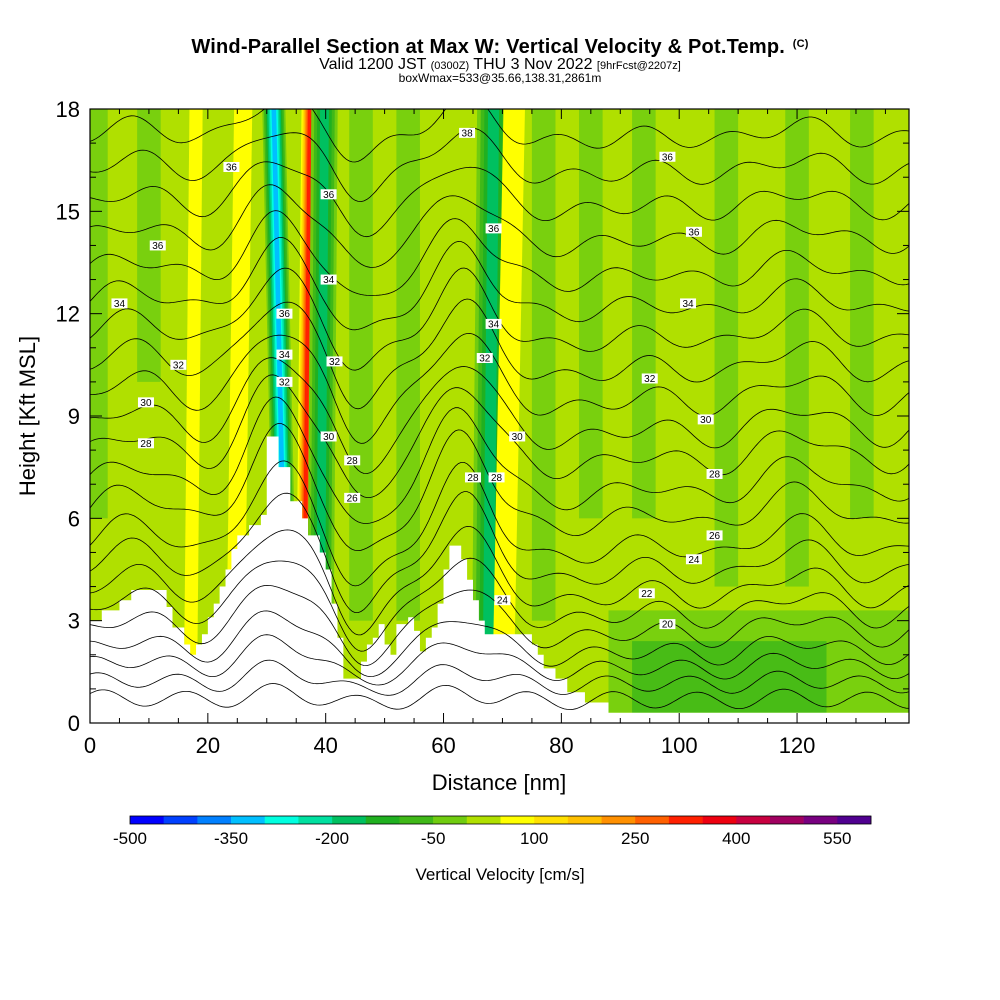 The width and height of the screenshot is (1000, 1000). What do you see at coordinates (433, 838) in the screenshot?
I see `colorbar-tick-label: -50` at bounding box center [433, 838].